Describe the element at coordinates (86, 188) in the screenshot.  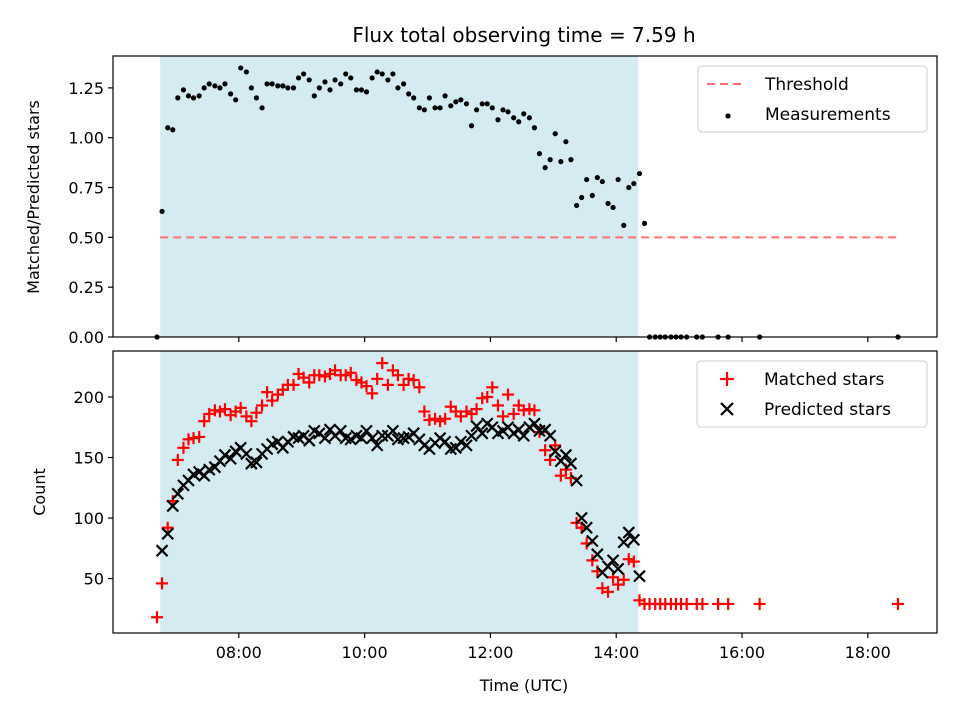
I see `top-y-tick-label: 0.75` at that location.